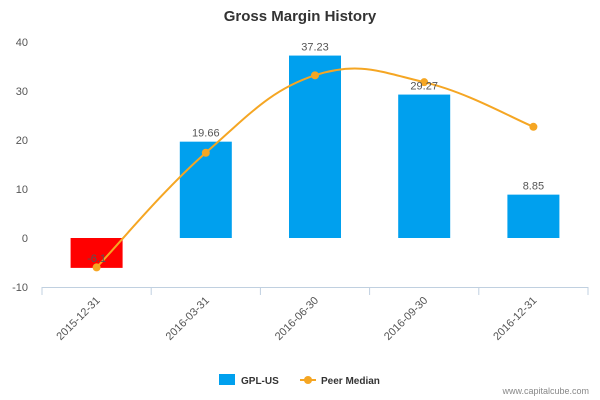  Describe the element at coordinates (350, 381) in the screenshot. I see `legend-label-peer: Peer Median` at that location.